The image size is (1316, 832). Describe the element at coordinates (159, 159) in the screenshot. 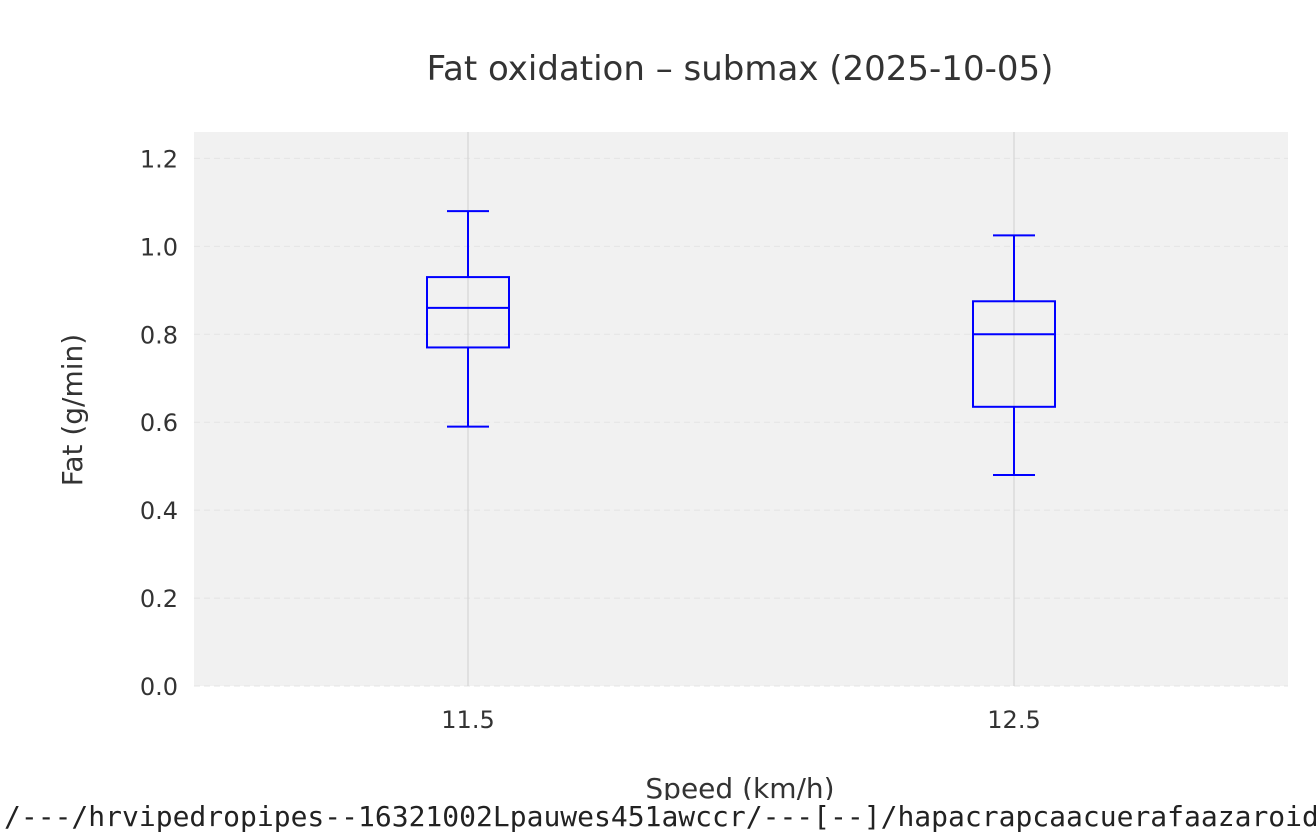

I see `y-tick-label: 1.2` at that location.